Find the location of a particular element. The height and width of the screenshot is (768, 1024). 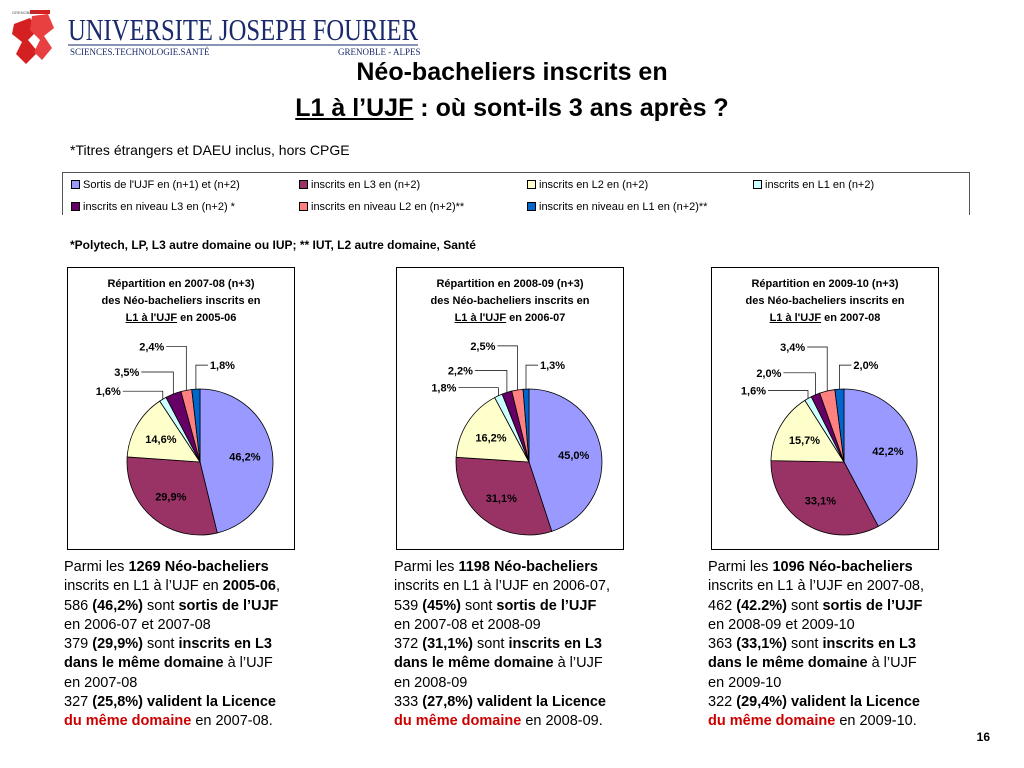

pie-svg: 46,2% 29,9% 14,6% 1,6% 3,5% 2,4% 1,8% is located at coordinates (185, 438).